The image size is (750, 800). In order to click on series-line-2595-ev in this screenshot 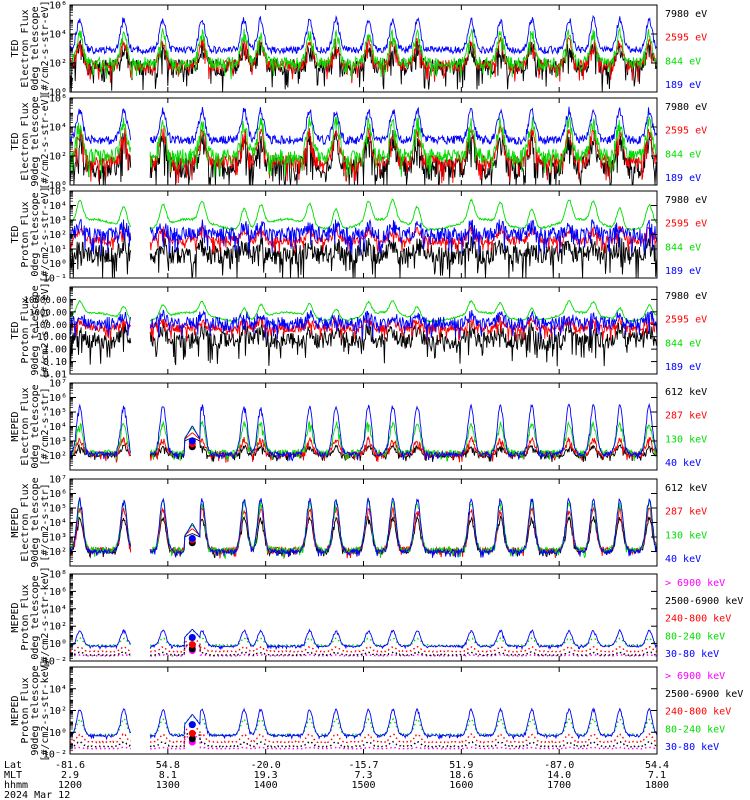, I will do `click(363, 328)`.